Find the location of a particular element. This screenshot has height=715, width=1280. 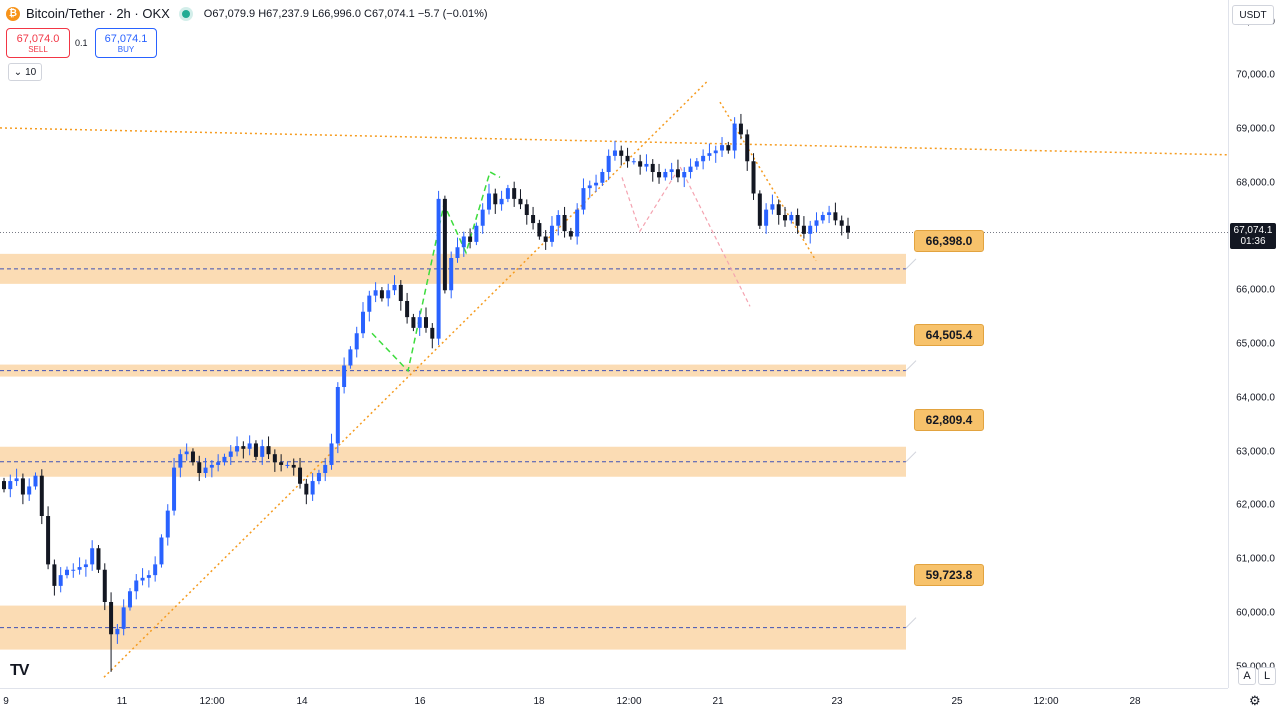

chevron-down-icon: ⌄ is located at coordinates (18, 72).